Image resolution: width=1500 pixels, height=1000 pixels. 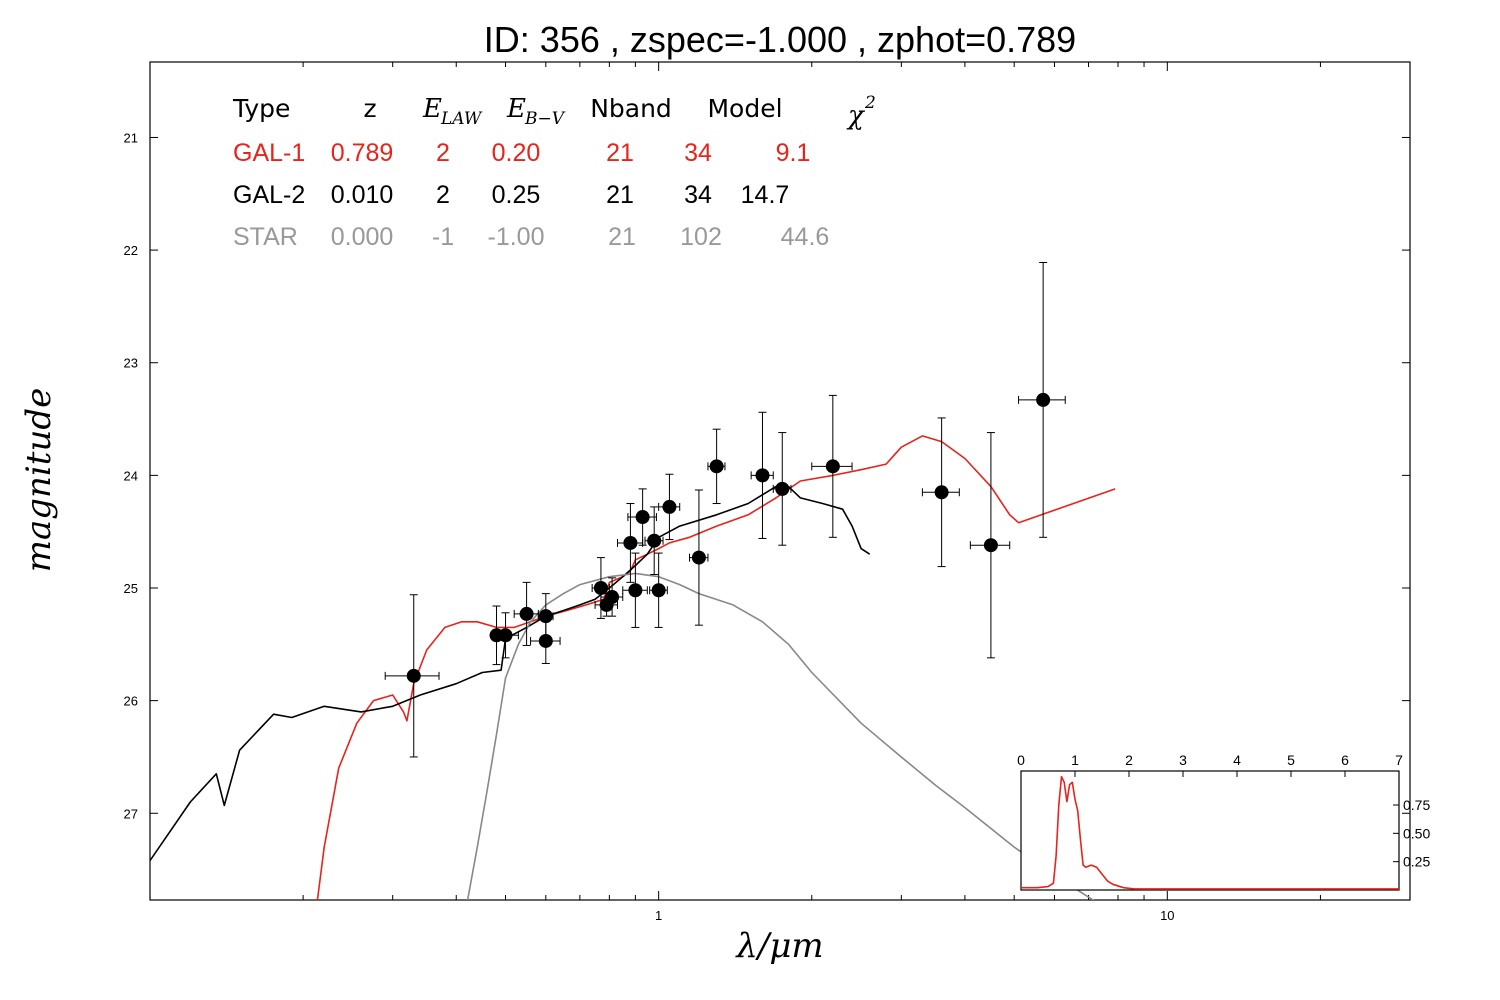 What do you see at coordinates (622, 237) in the screenshot?
I see `row-star-nband: 21` at bounding box center [622, 237].